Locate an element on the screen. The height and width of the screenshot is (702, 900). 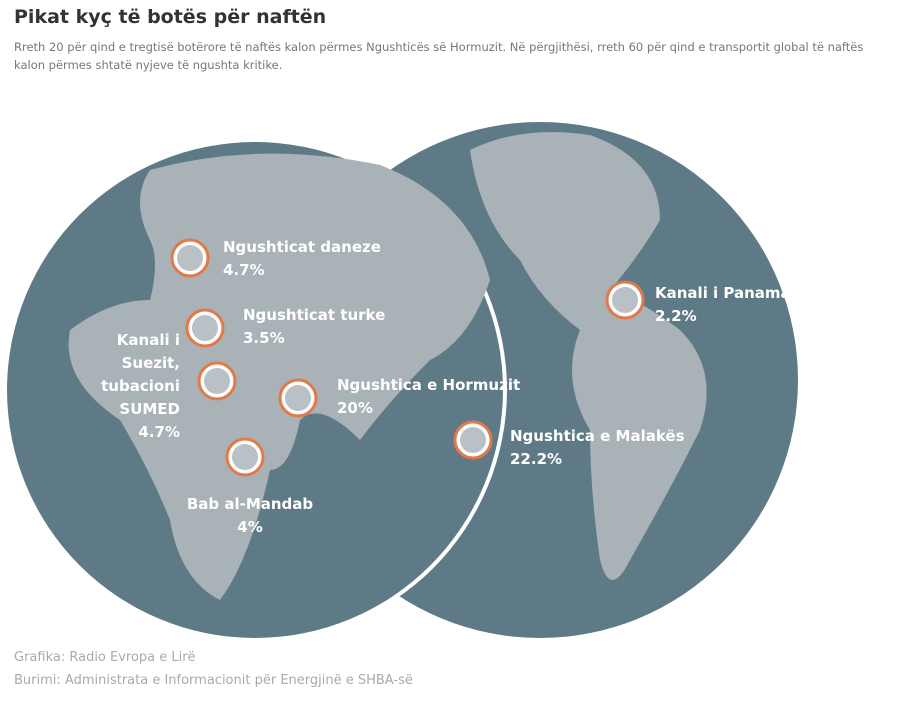
point-label: Suezit, is located at coordinates (151, 363).